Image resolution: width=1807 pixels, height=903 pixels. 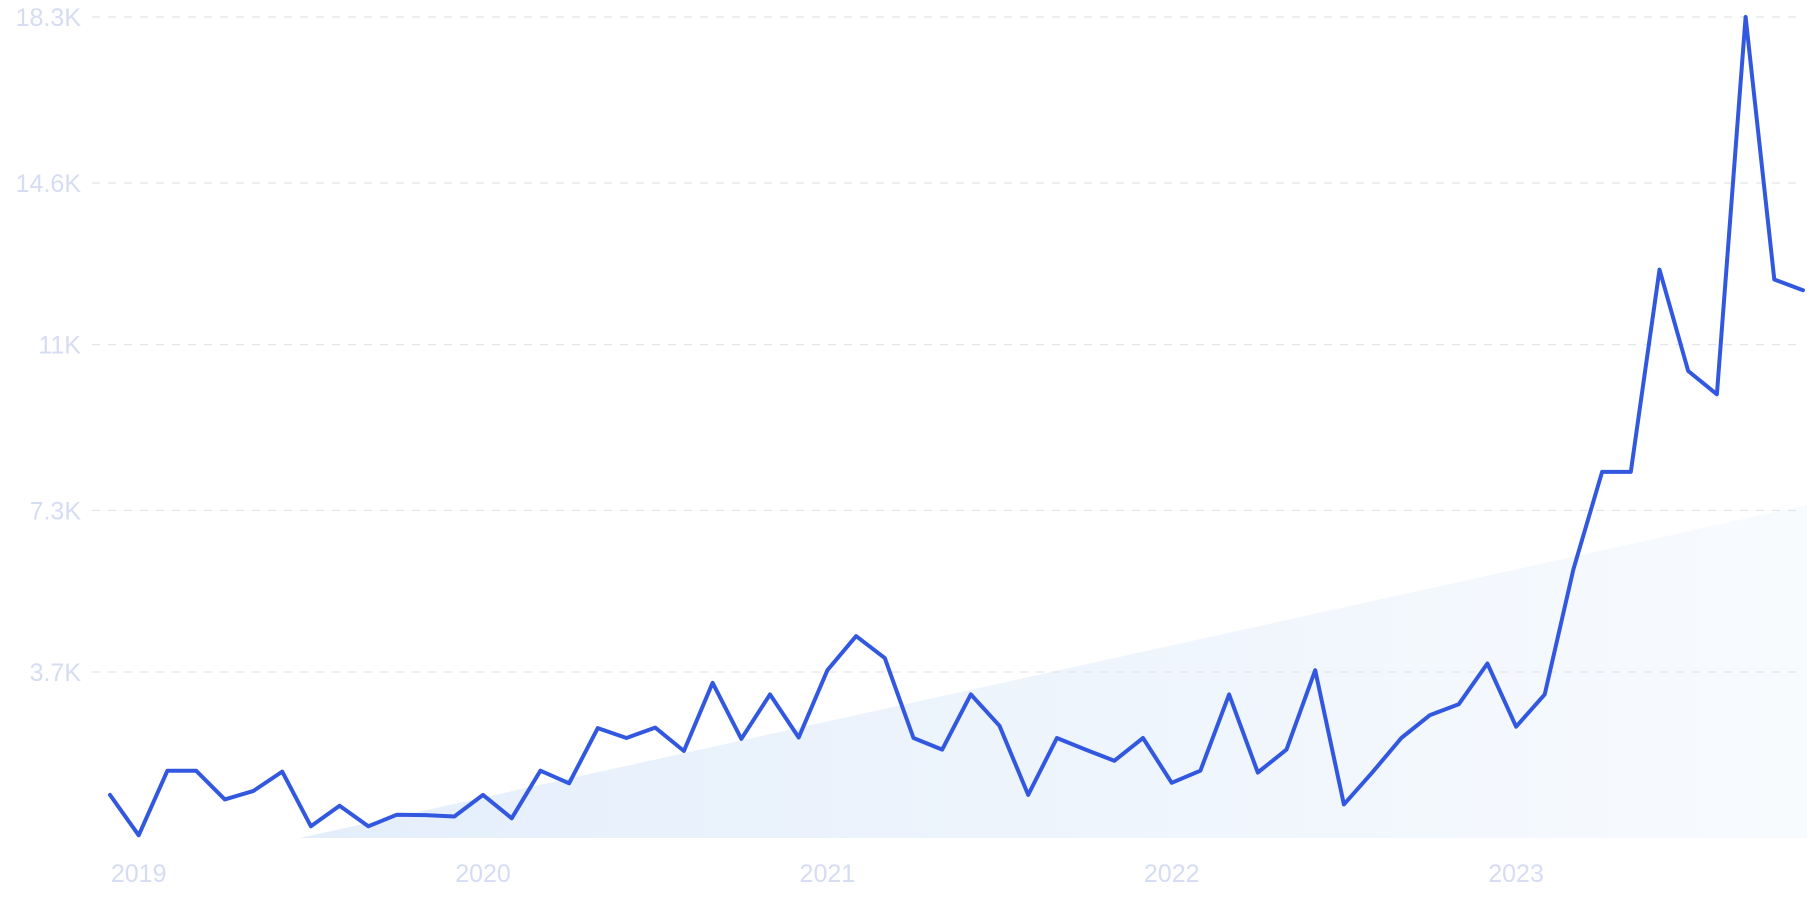 I want to click on x-tick-label: 2021, so click(x=828, y=874).